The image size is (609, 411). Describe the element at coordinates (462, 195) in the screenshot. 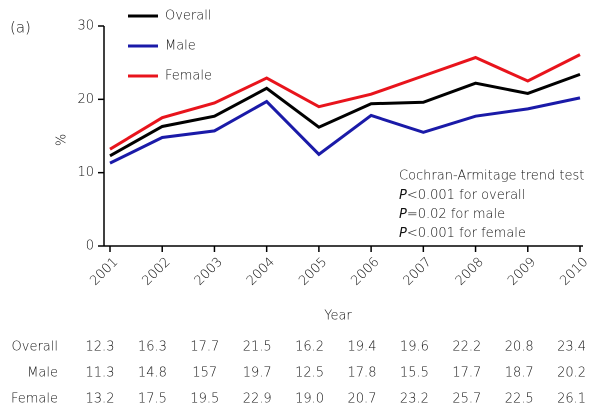

I see `annotation: P<0.001 for overall` at that location.